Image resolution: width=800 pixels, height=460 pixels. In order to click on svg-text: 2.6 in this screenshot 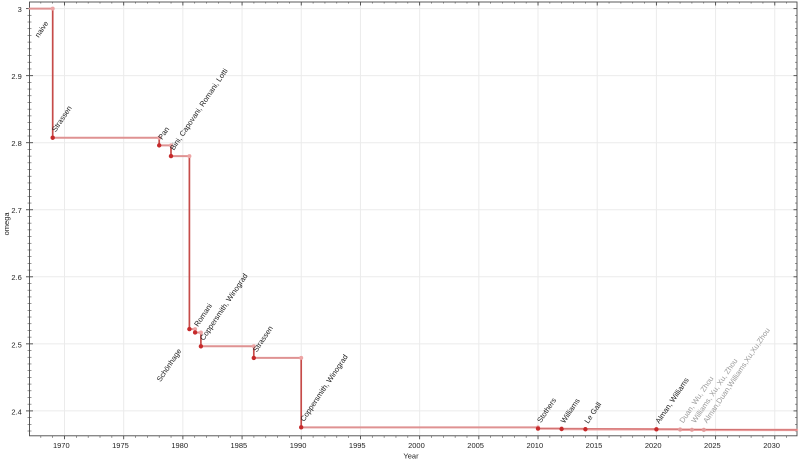, I will do `click(16, 277)`.